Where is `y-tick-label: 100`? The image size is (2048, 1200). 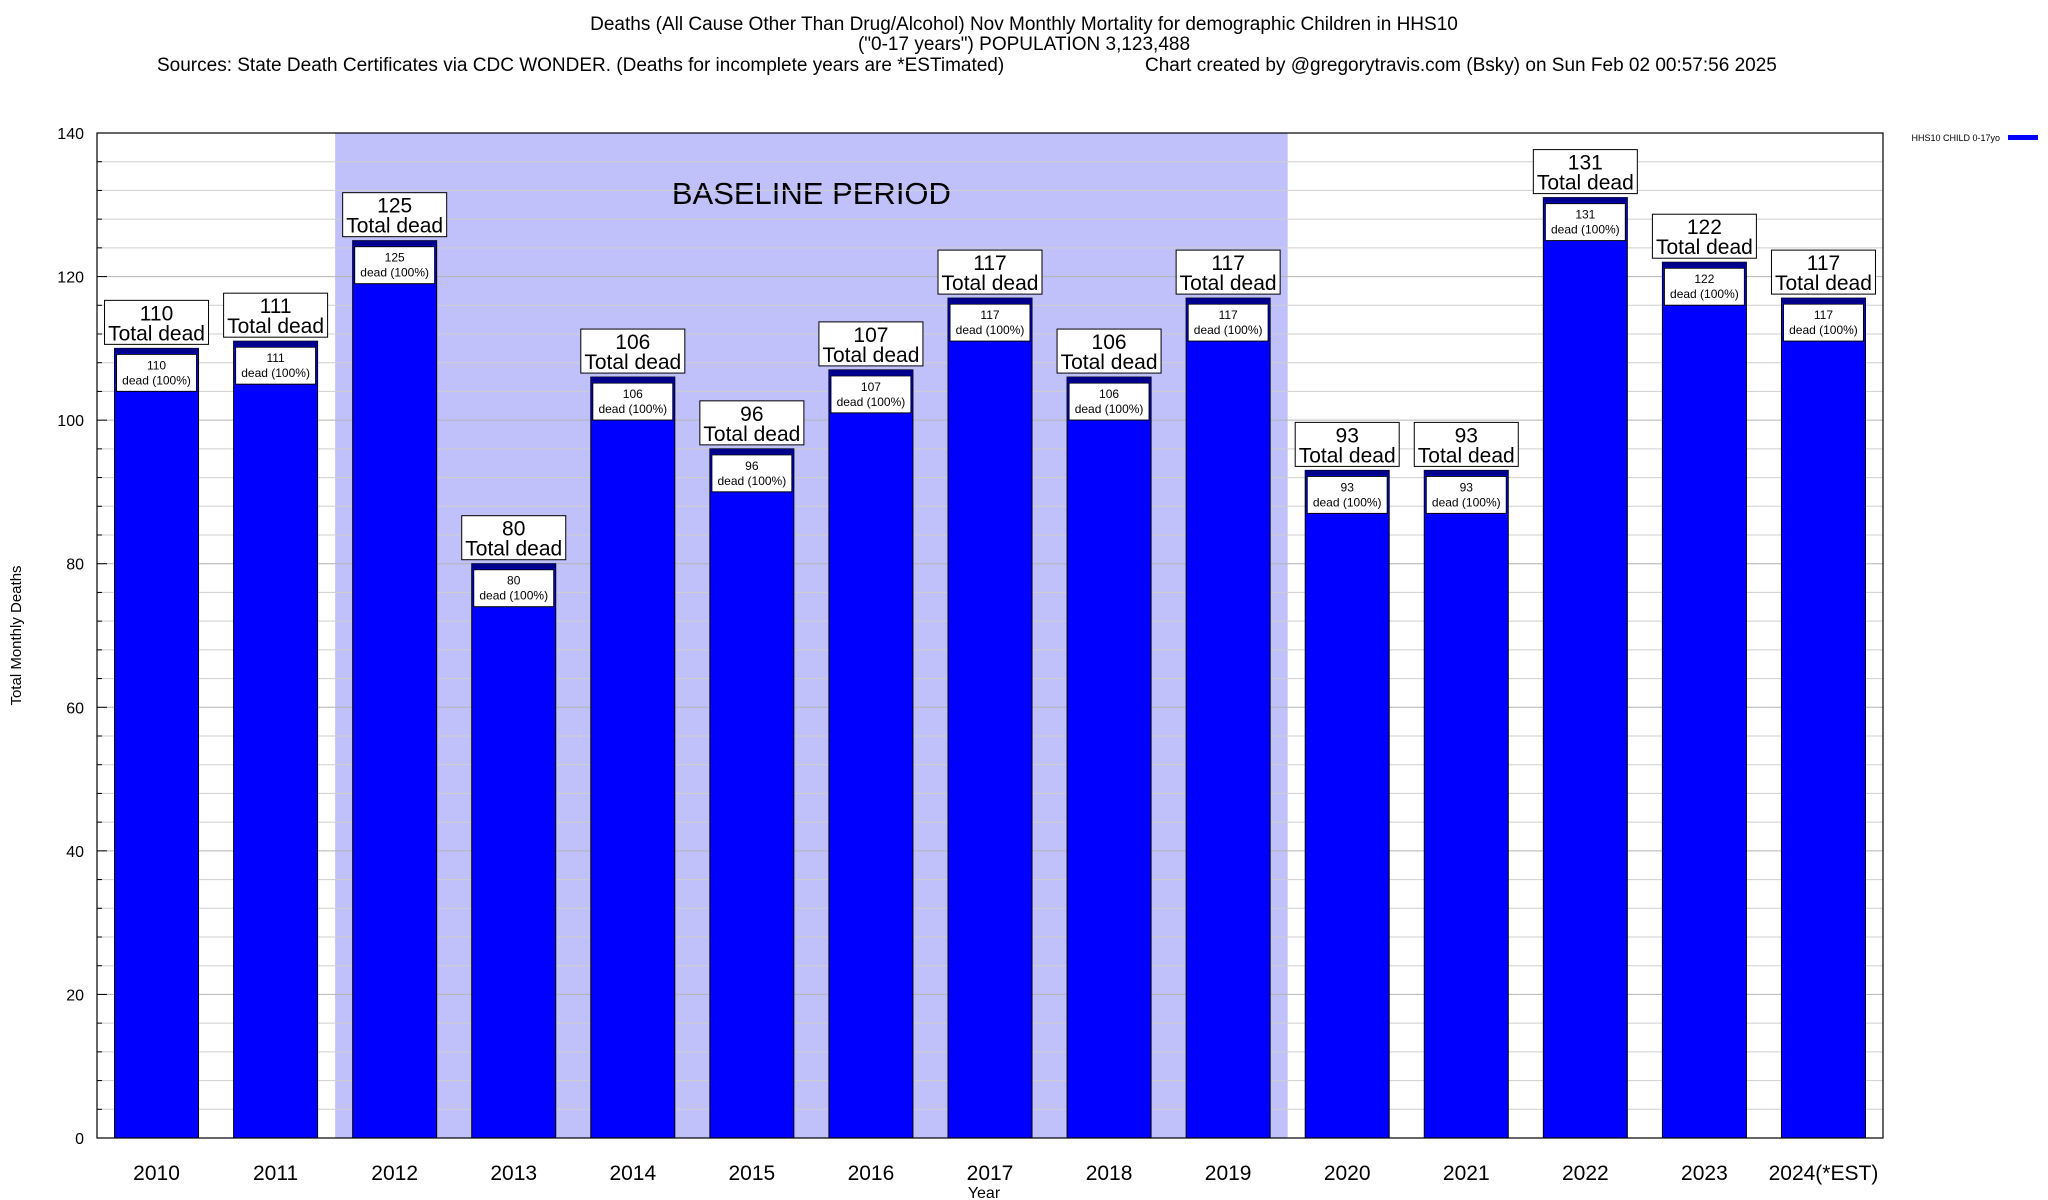 y-tick-label: 100 is located at coordinates (70, 421).